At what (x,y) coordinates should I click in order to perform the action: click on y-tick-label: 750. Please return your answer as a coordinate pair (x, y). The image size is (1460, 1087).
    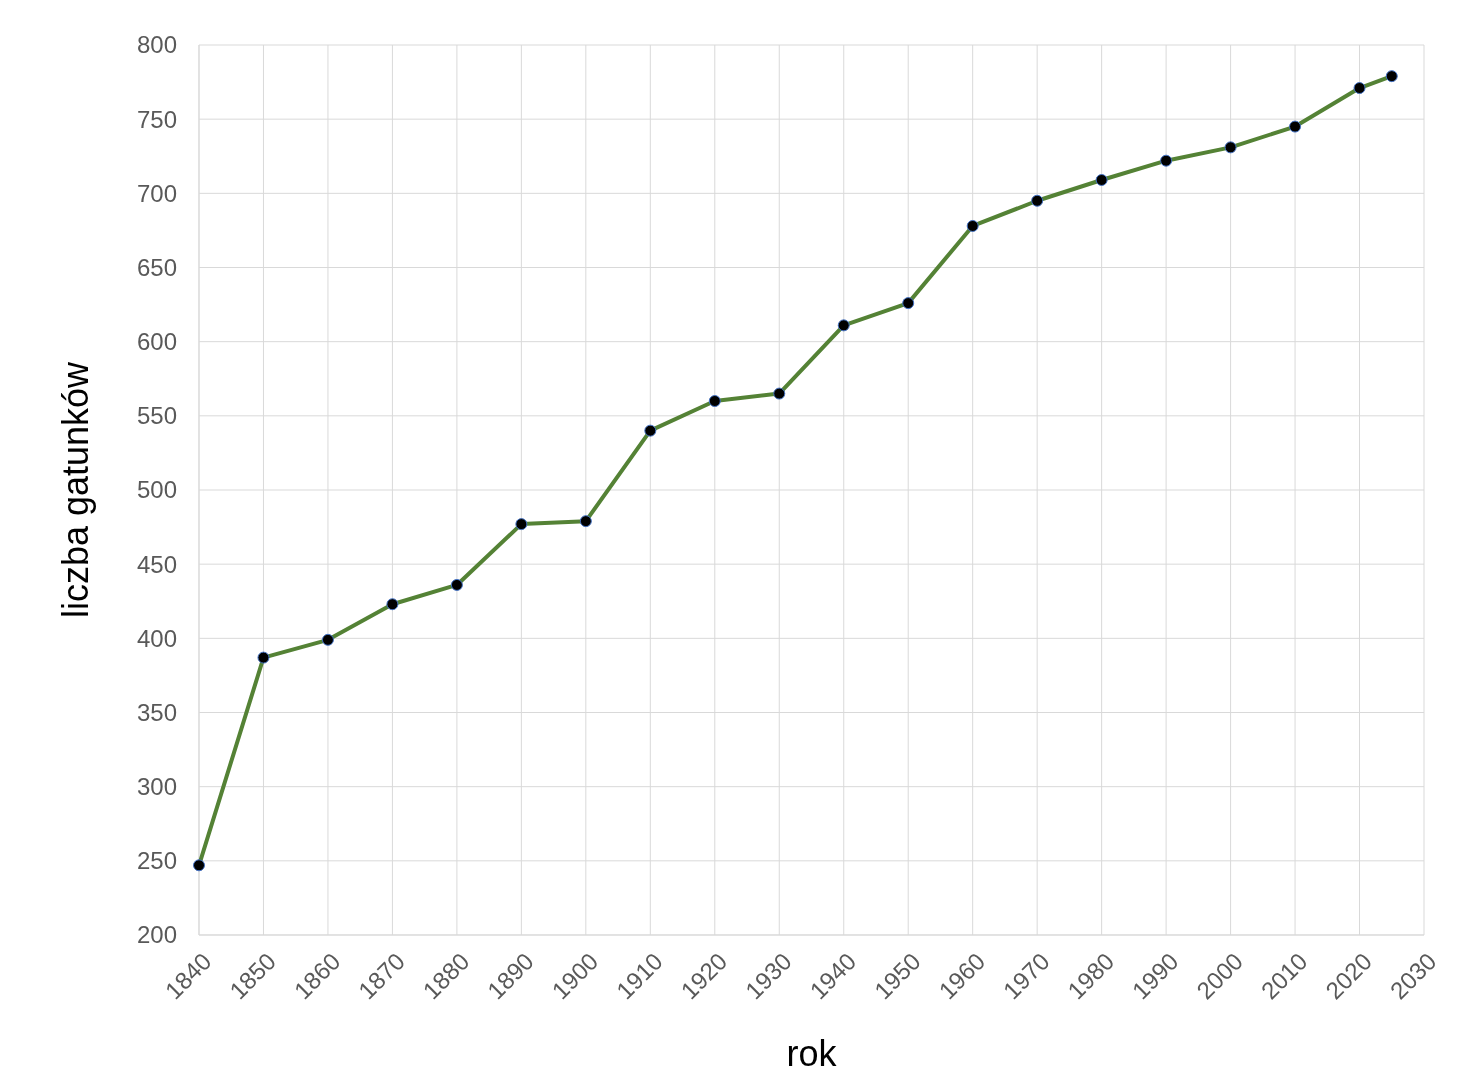
    Looking at the image, I should click on (156, 119).